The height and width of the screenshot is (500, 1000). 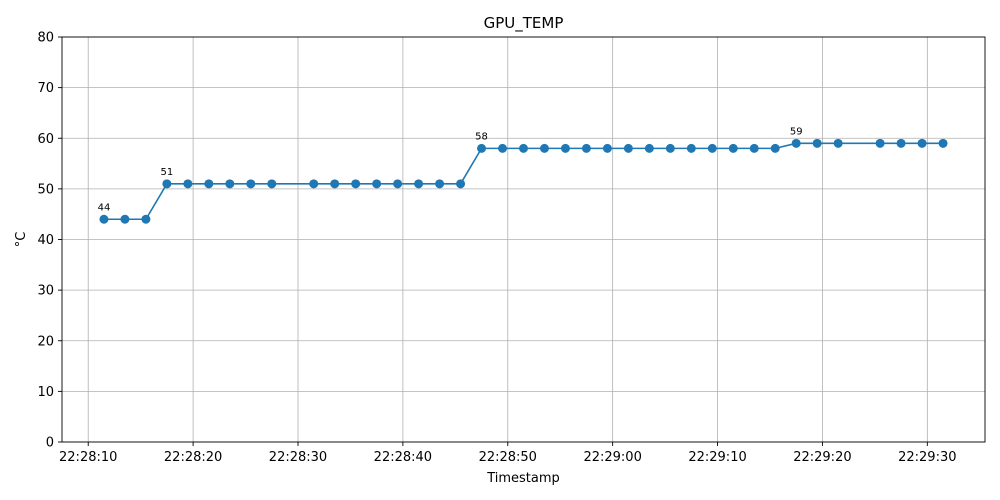 I want to click on data-annotations: 44 51 58 59, so click(x=450, y=169).